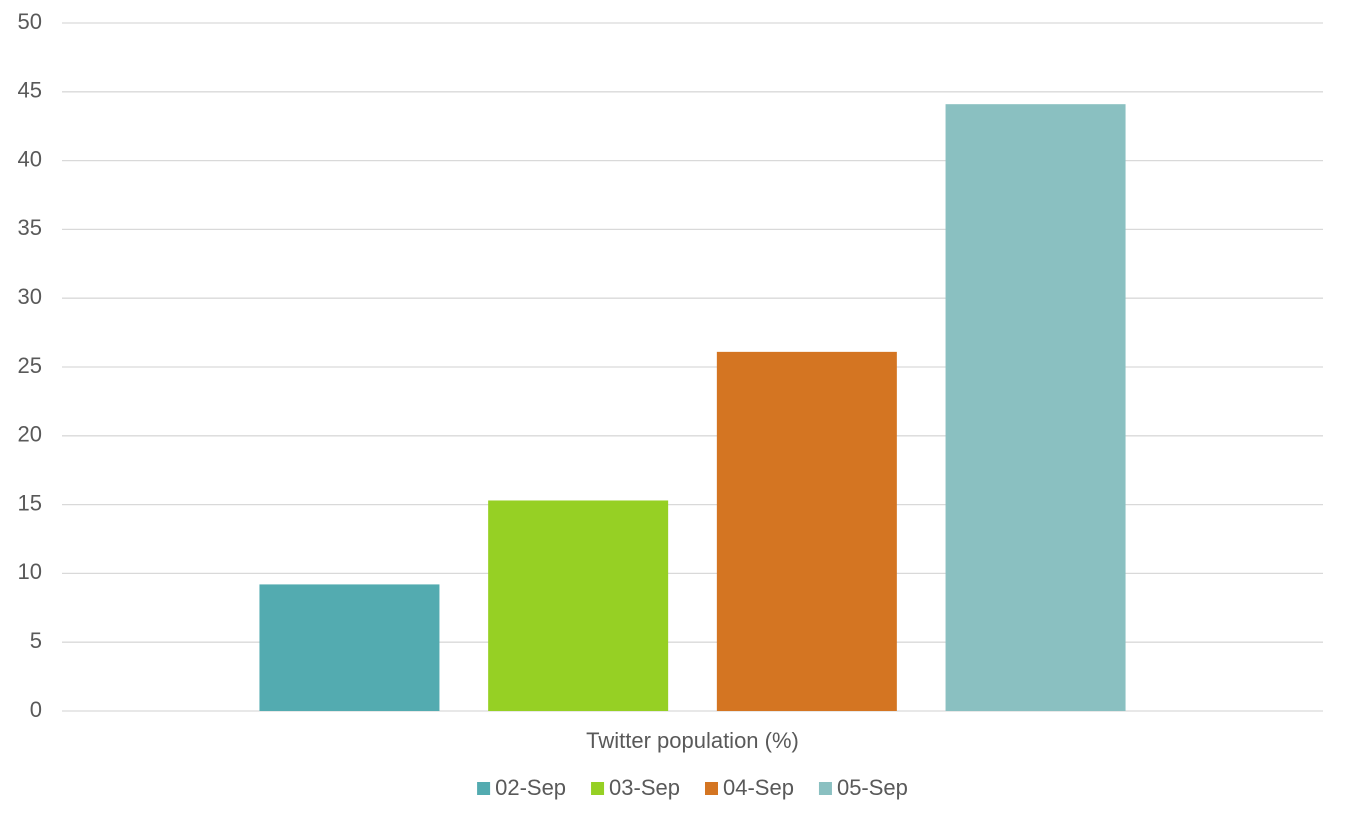 This screenshot has width=1347, height=820. I want to click on x-tick-label: Twitter population (%), so click(692, 740).